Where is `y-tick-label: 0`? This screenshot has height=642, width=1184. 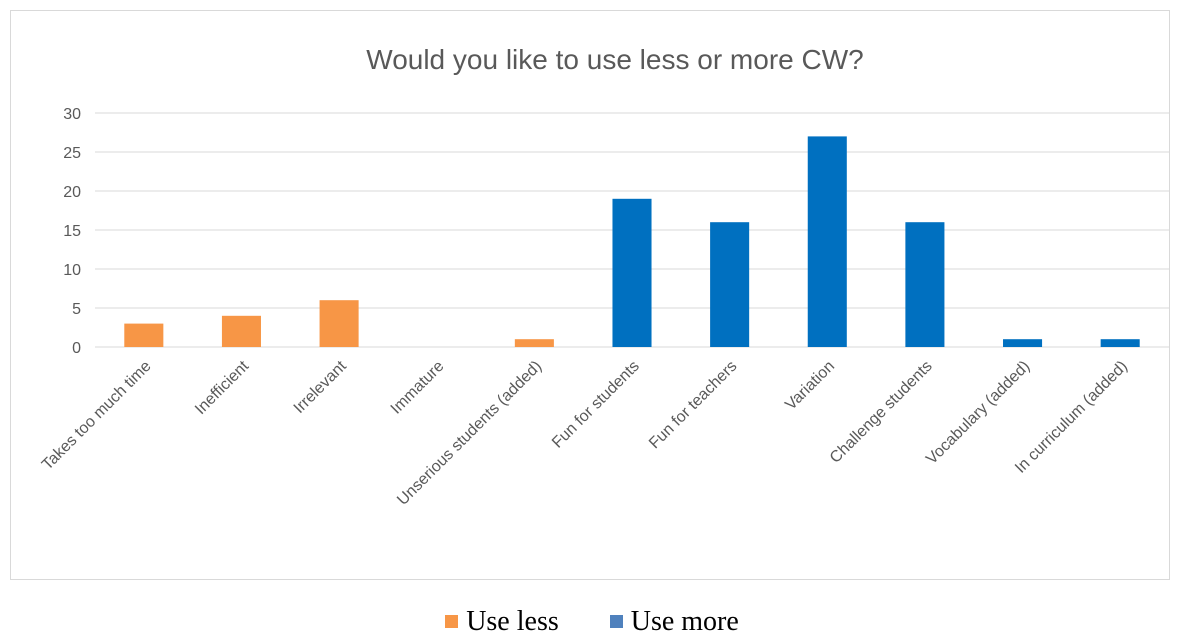
y-tick-label: 0 is located at coordinates (76, 348).